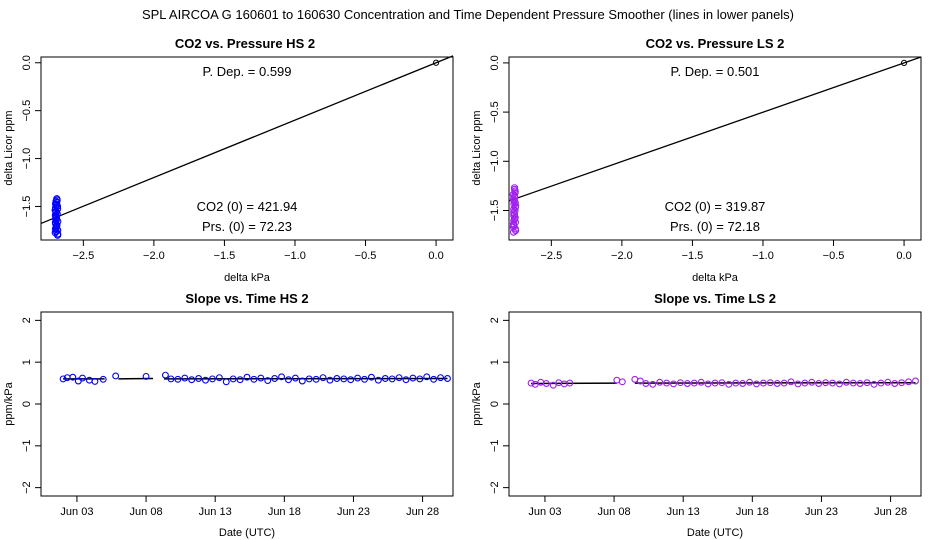  Describe the element at coordinates (715, 206) in the screenshot. I see `co2-zero-annotation: CO2 (0) = 319.87` at that location.